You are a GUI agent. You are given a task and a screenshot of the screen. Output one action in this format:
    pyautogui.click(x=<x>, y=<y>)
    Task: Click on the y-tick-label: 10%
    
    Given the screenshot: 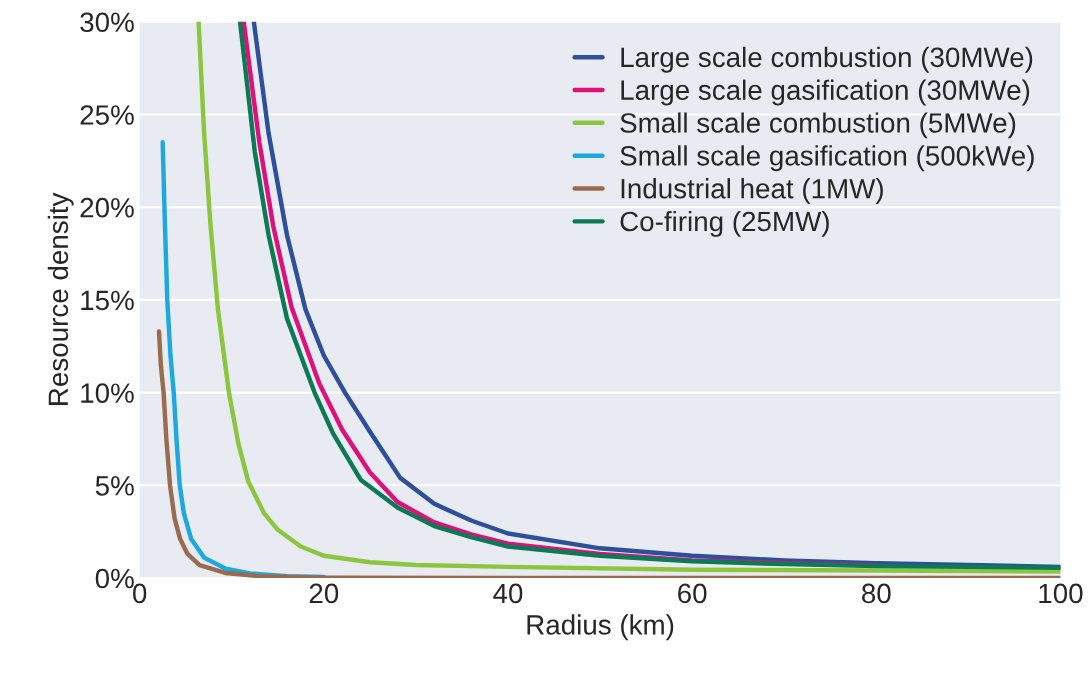 What is the action you would take?
    pyautogui.click(x=107, y=393)
    